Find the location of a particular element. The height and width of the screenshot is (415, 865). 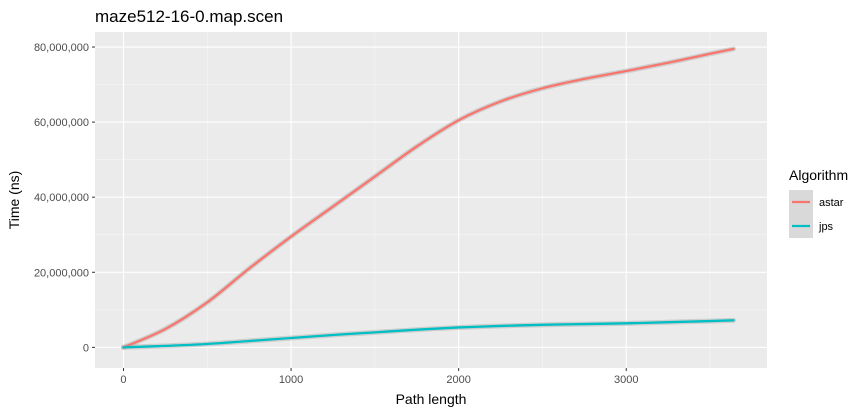

y-tick-label: 80,000,000 is located at coordinates (61, 48).